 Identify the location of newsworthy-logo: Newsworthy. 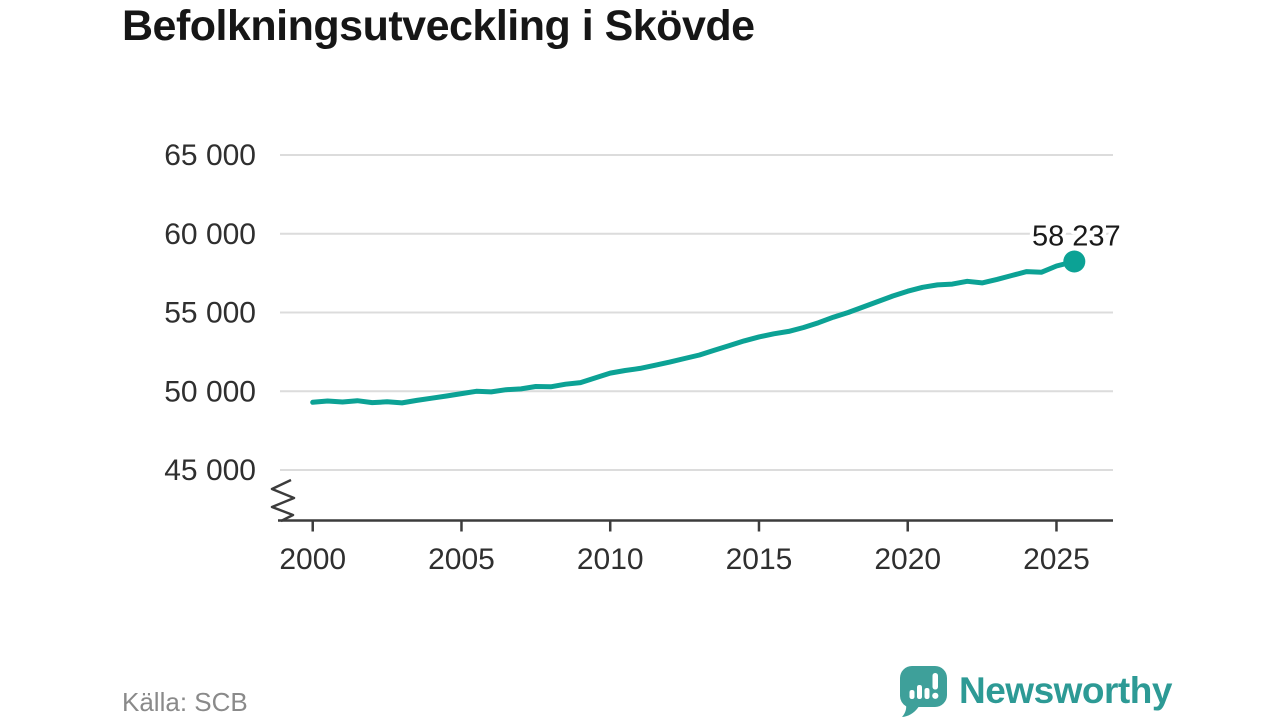
(1034, 691).